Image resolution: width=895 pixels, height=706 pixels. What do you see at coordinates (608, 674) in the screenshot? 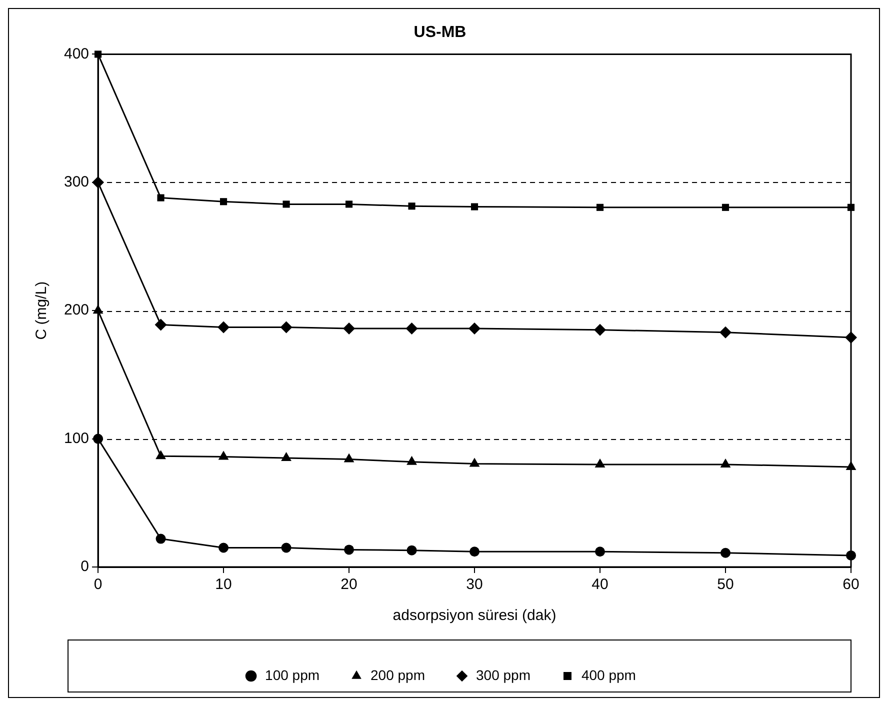
I see `legend-label: 400 ppm` at bounding box center [608, 674].